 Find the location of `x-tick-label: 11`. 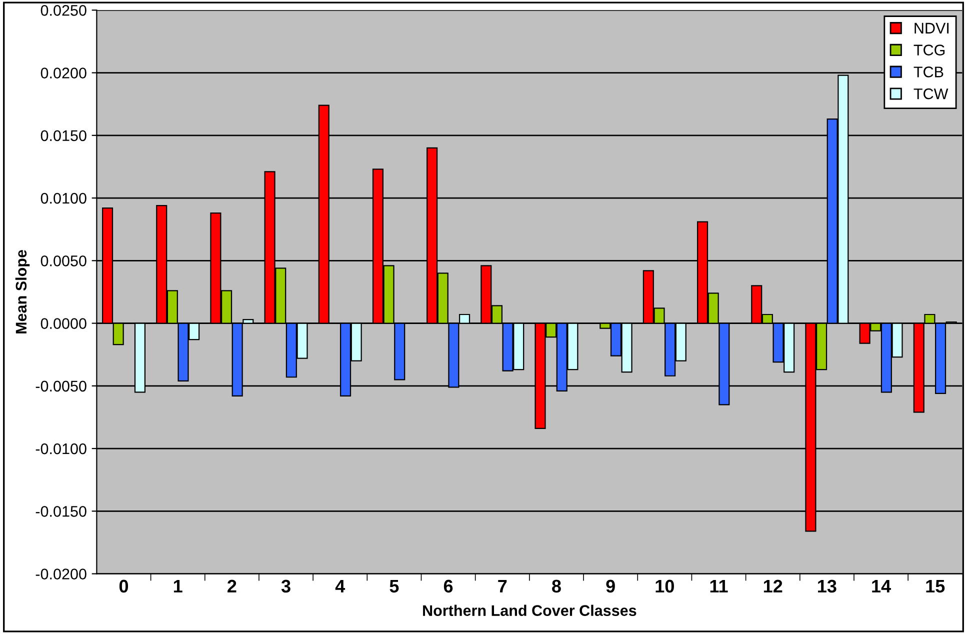

x-tick-label: 11 is located at coordinates (719, 586).